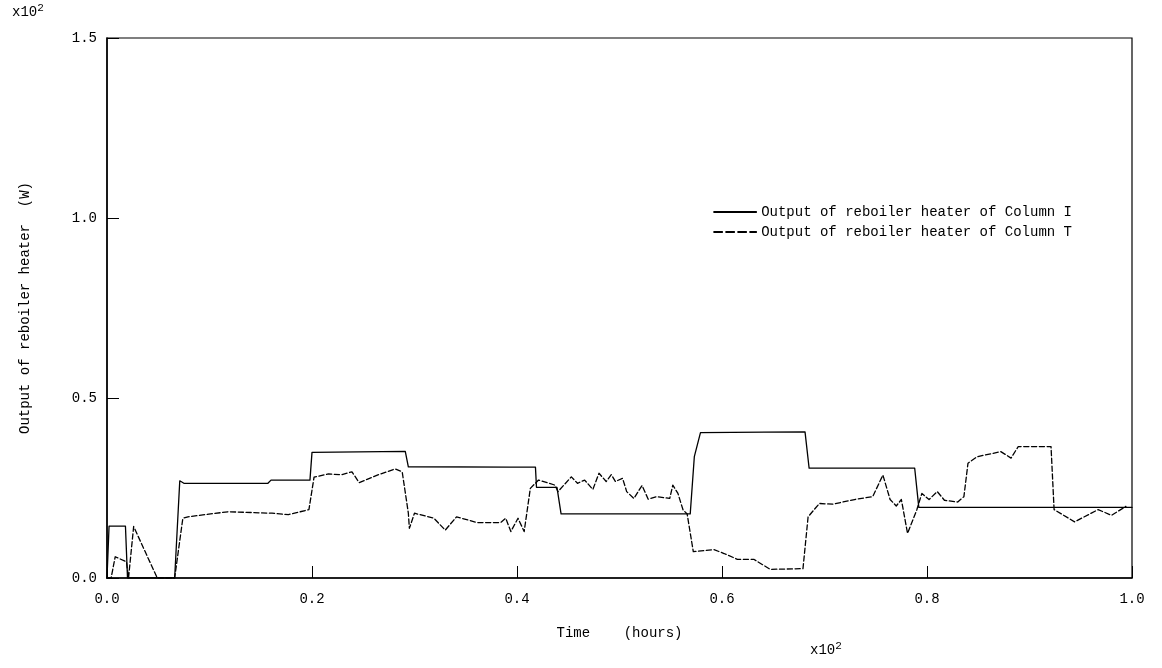 Image resolution: width=1162 pixels, height=668 pixels. What do you see at coordinates (1132, 599) in the screenshot?
I see `x-tick-label: 1.0` at bounding box center [1132, 599].